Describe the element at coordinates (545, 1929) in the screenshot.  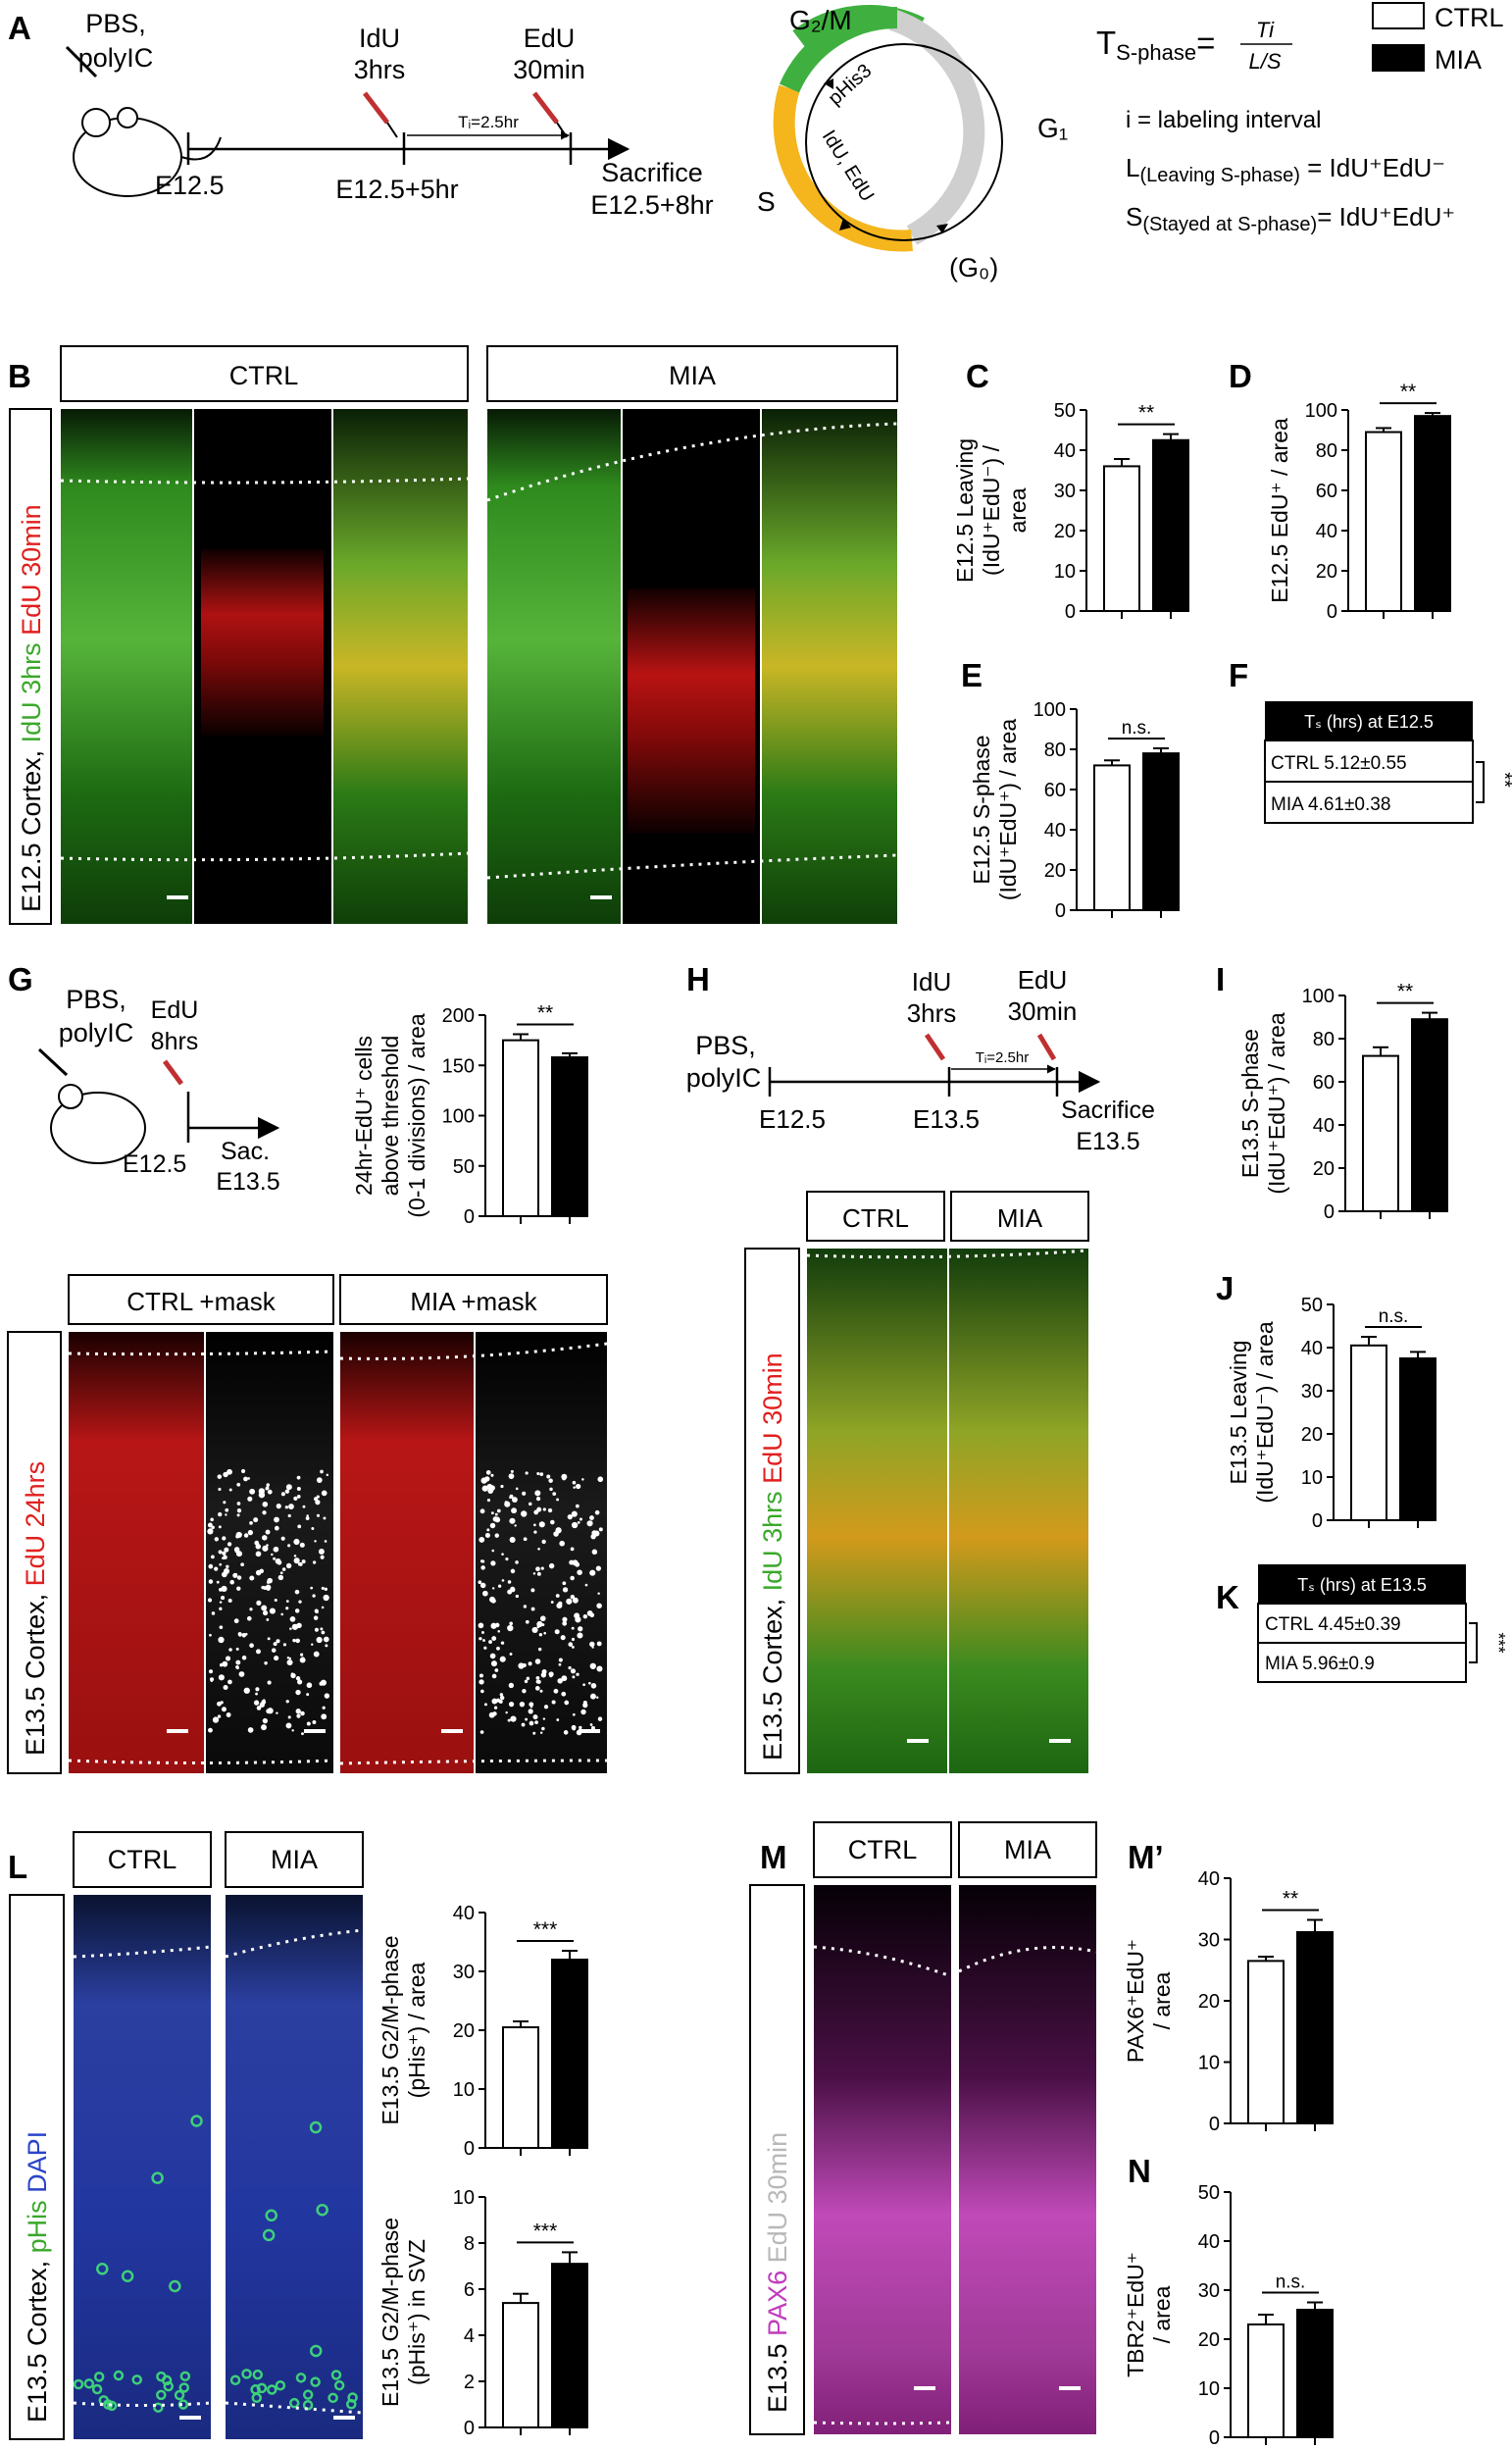
I see `significance-label: ***` at that location.